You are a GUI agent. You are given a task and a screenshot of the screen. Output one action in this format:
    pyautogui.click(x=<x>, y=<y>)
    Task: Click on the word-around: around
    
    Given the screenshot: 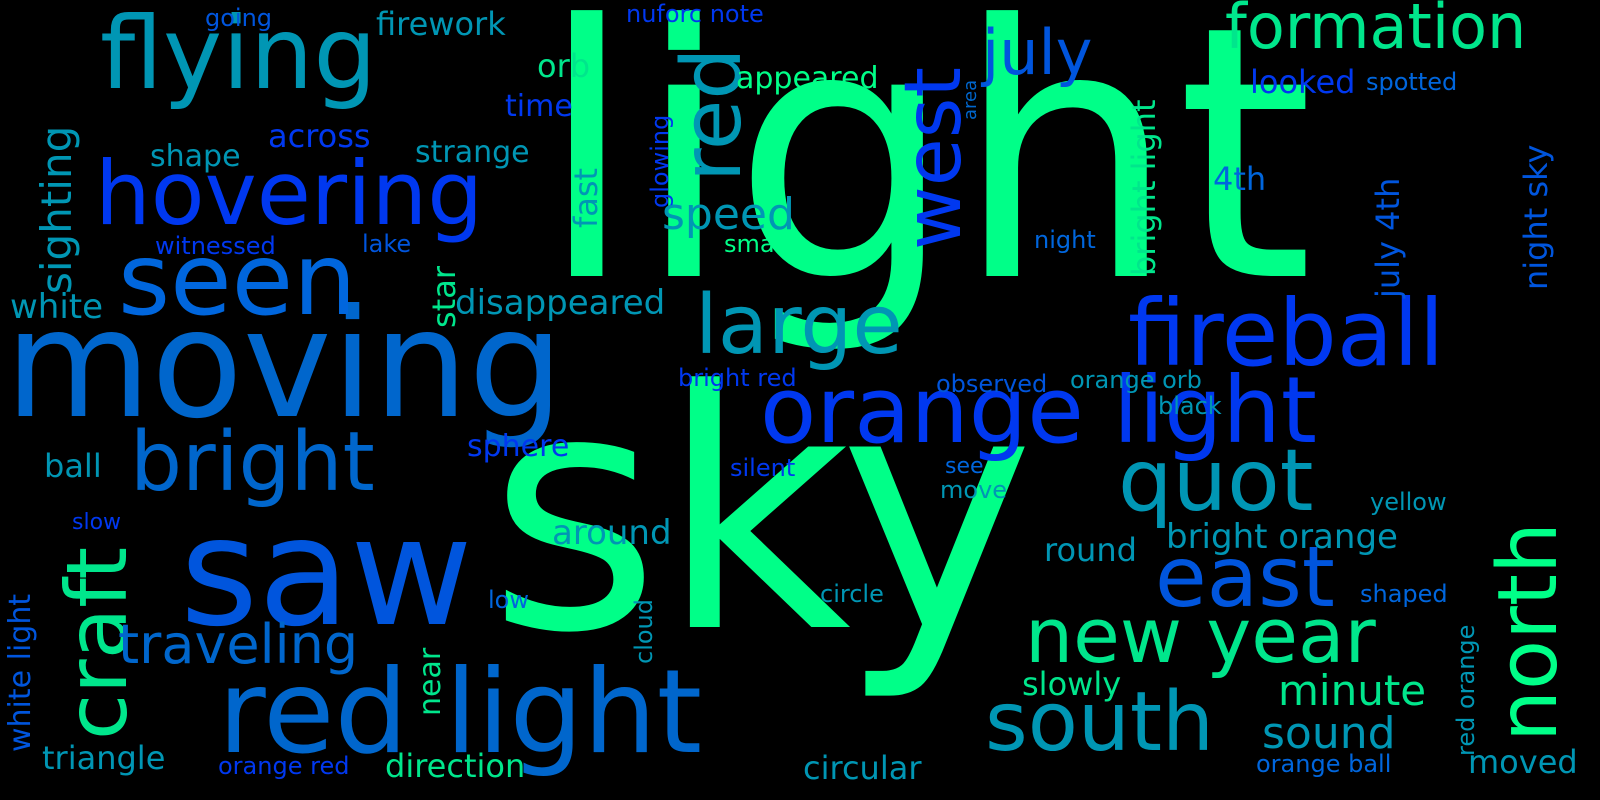 What is the action you would take?
    pyautogui.click(x=612, y=533)
    